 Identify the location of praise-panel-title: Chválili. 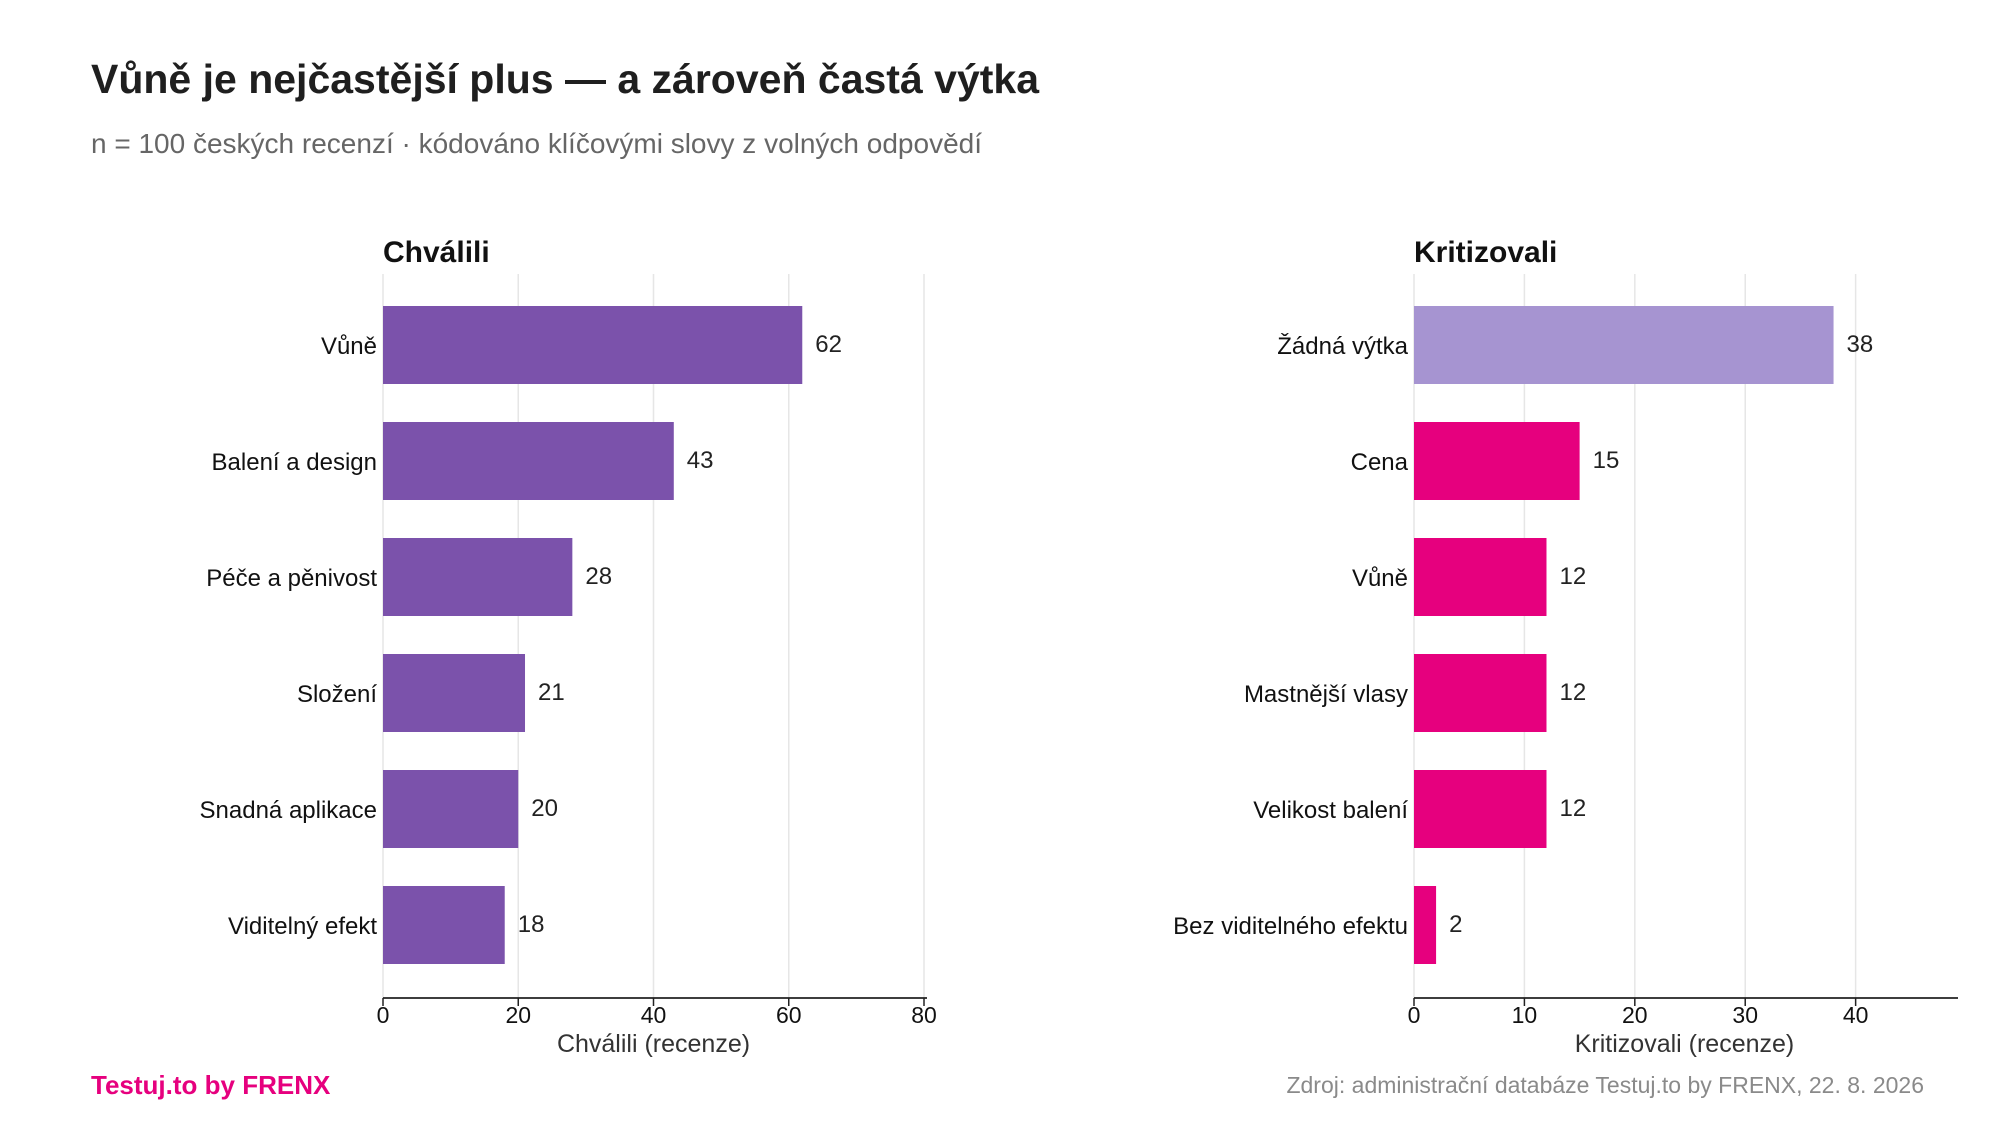
(436, 252).